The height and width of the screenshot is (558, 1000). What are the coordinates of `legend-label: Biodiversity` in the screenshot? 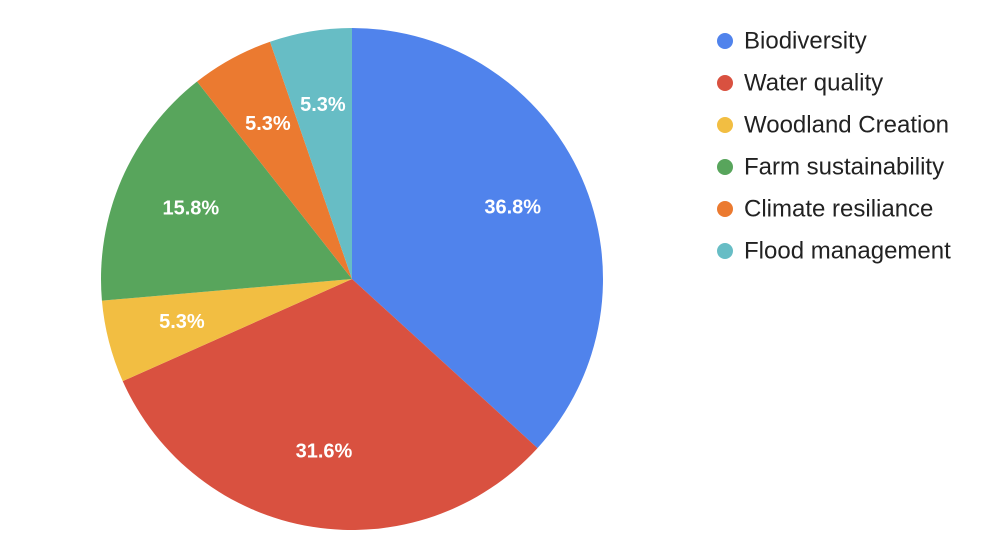 It's located at (805, 40).